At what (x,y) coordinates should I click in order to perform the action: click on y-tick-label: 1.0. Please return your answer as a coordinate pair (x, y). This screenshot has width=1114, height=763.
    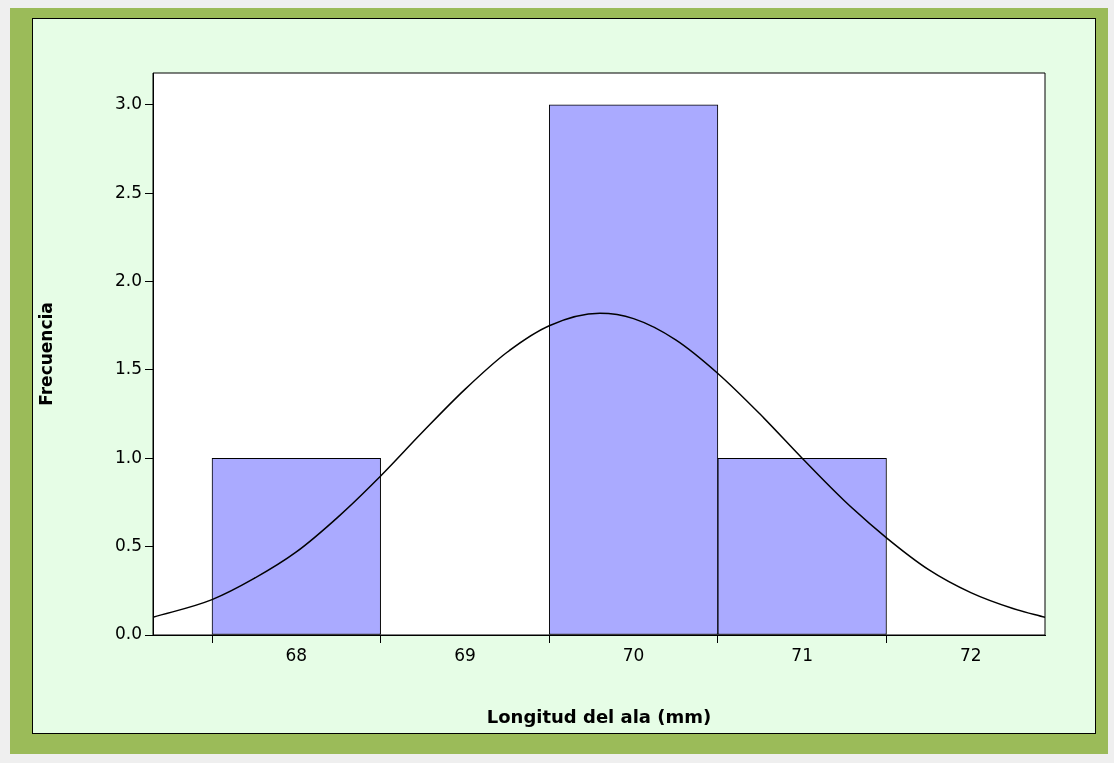
    Looking at the image, I should click on (128, 456).